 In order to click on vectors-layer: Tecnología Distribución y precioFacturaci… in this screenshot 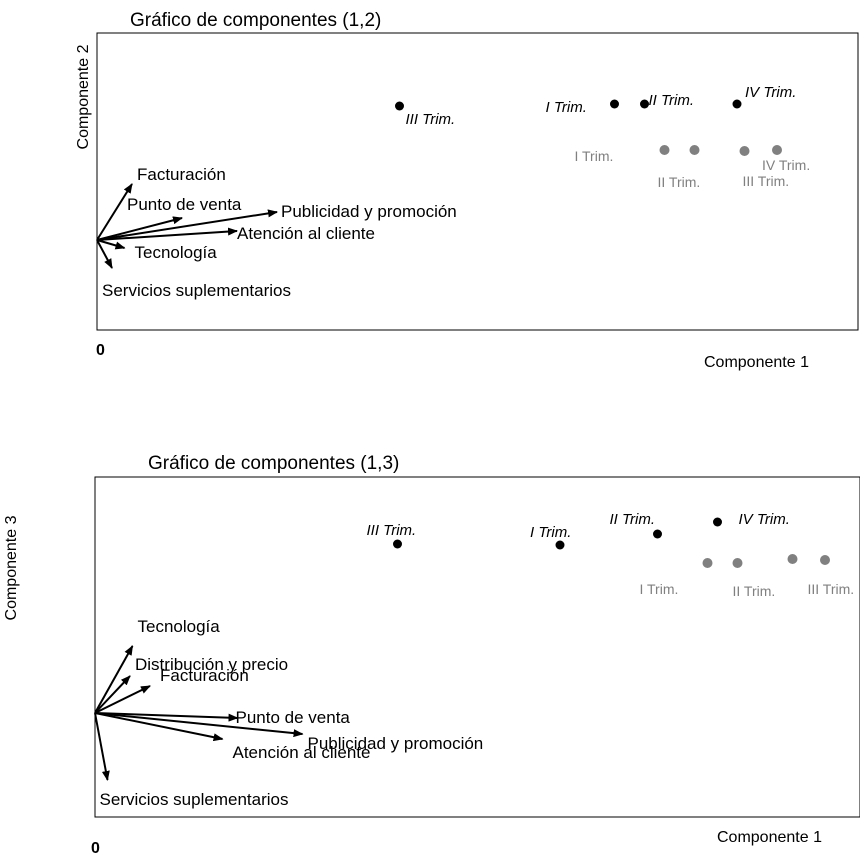, I will do `click(289, 713)`.